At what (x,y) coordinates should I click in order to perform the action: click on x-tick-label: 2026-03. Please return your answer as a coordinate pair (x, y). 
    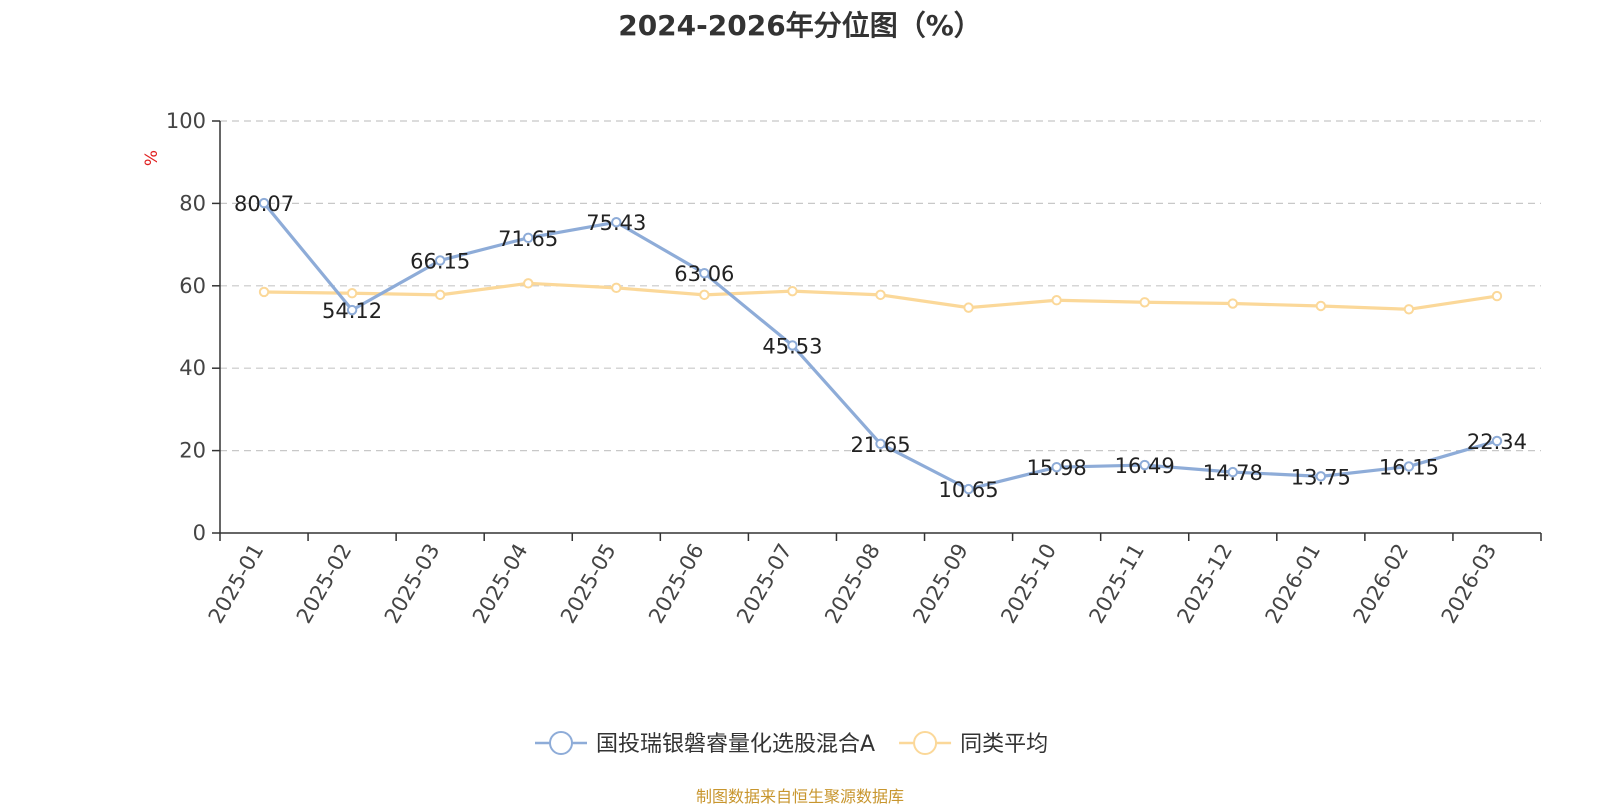
    Looking at the image, I should click on (1469, 584).